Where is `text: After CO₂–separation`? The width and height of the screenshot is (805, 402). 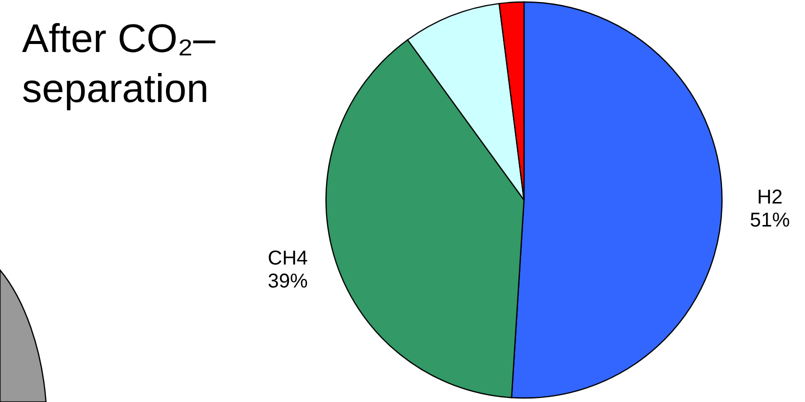
text: After CO₂–separation is located at coordinates (119, 64).